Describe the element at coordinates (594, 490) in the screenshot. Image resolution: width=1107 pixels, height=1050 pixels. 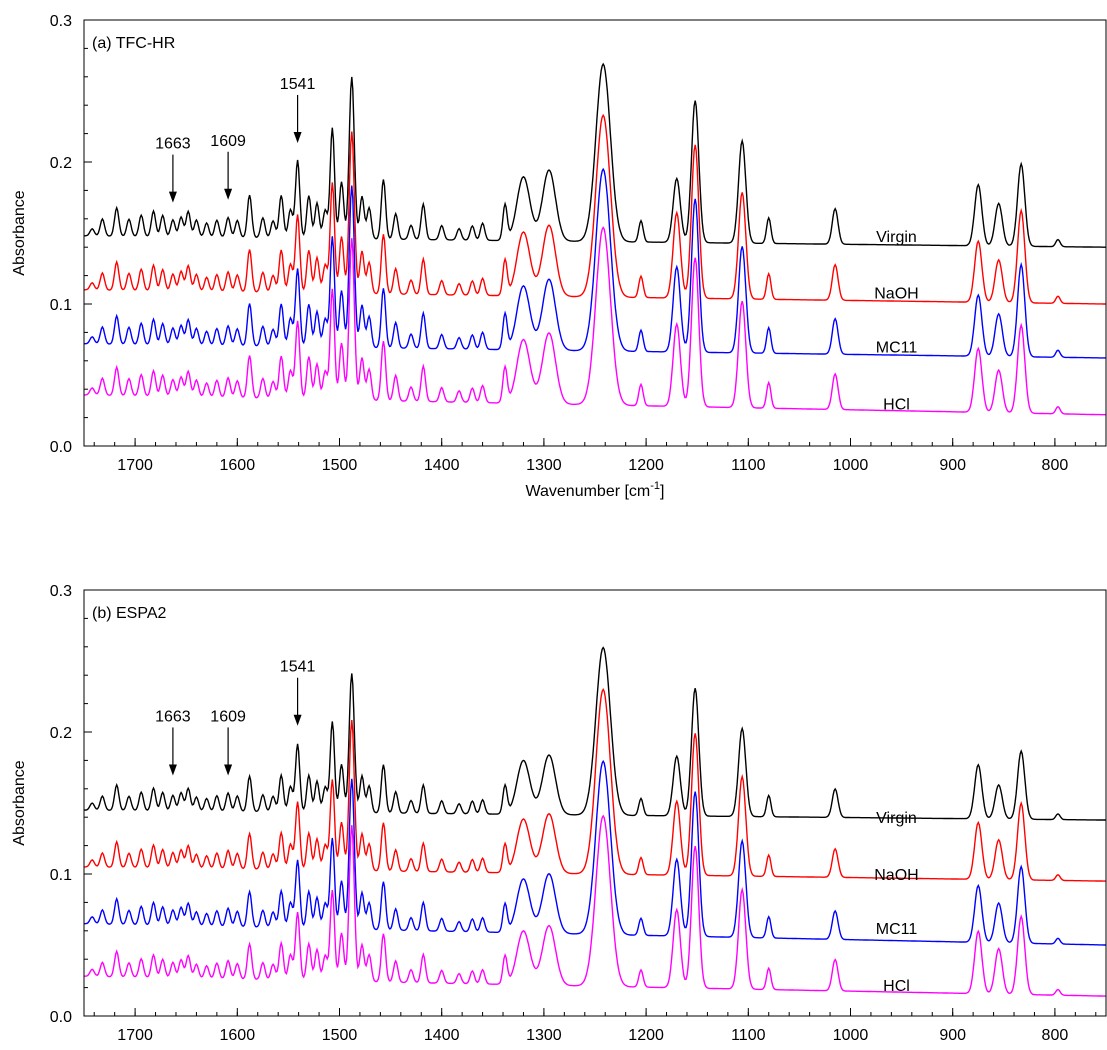
I see `x-axis-title: Wavenumber [cm-1]` at that location.